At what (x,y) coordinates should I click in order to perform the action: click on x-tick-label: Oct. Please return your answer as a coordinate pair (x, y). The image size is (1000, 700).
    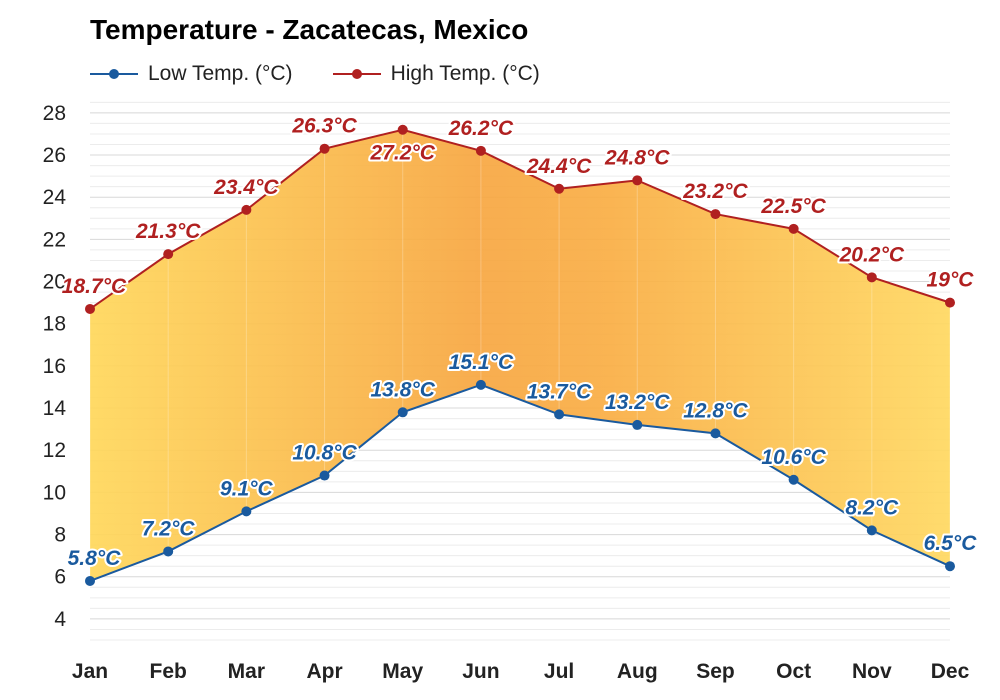
    Looking at the image, I should click on (793, 671).